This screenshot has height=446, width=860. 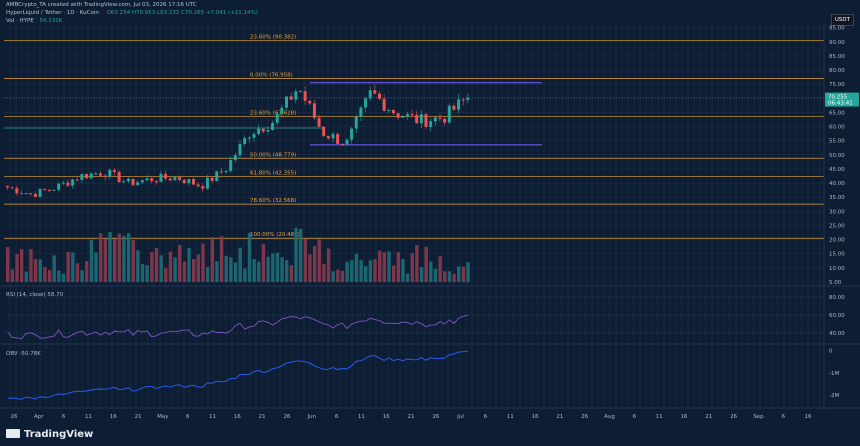 I want to click on price-tick: 35.00, so click(x=837, y=198).